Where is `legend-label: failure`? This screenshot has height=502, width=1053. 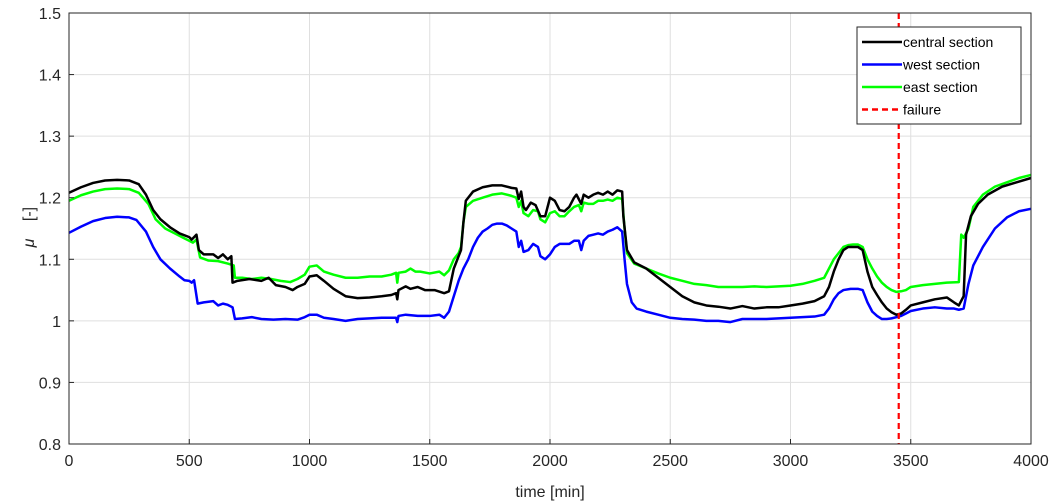 legend-label: failure is located at coordinates (922, 110).